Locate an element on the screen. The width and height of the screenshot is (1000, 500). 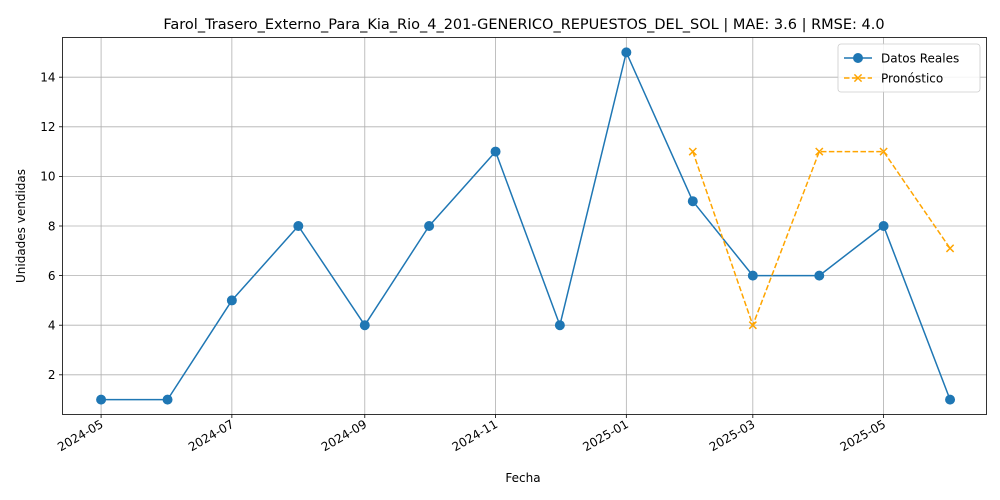
legend-box is located at coordinates (909, 68).